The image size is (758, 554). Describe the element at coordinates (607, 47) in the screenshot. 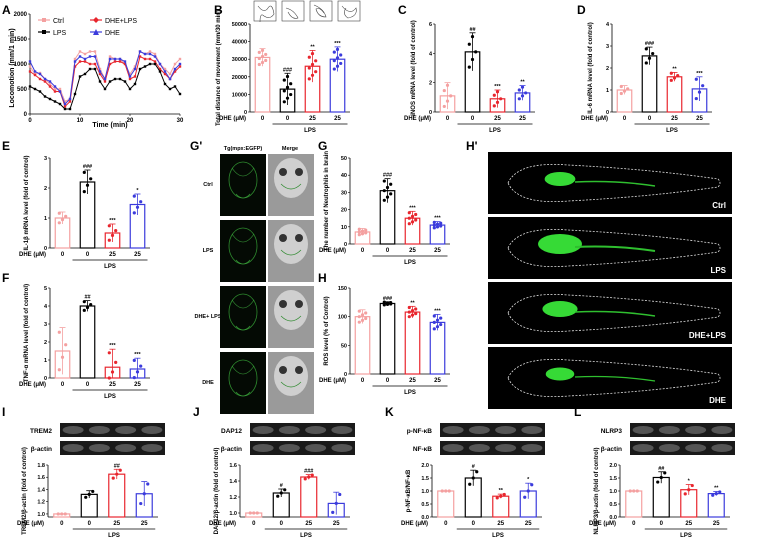

I see `ytick-label: 3` at that location.